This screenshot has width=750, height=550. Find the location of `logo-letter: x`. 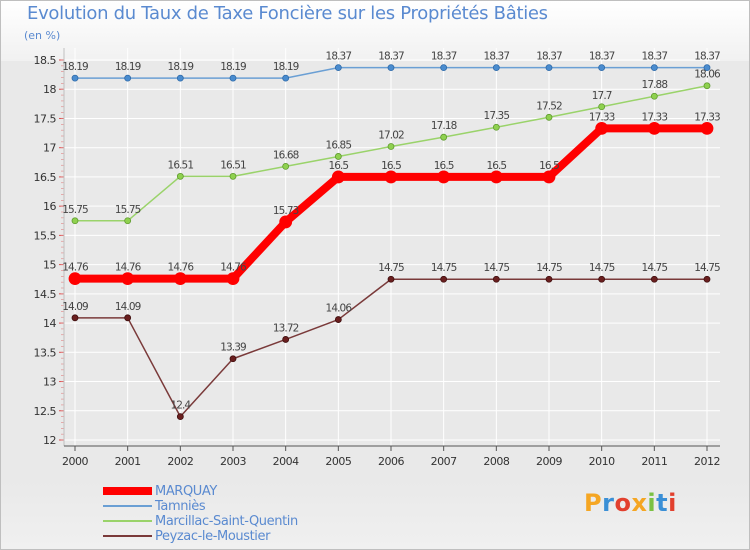

logo-letter: x is located at coordinates (639, 503).